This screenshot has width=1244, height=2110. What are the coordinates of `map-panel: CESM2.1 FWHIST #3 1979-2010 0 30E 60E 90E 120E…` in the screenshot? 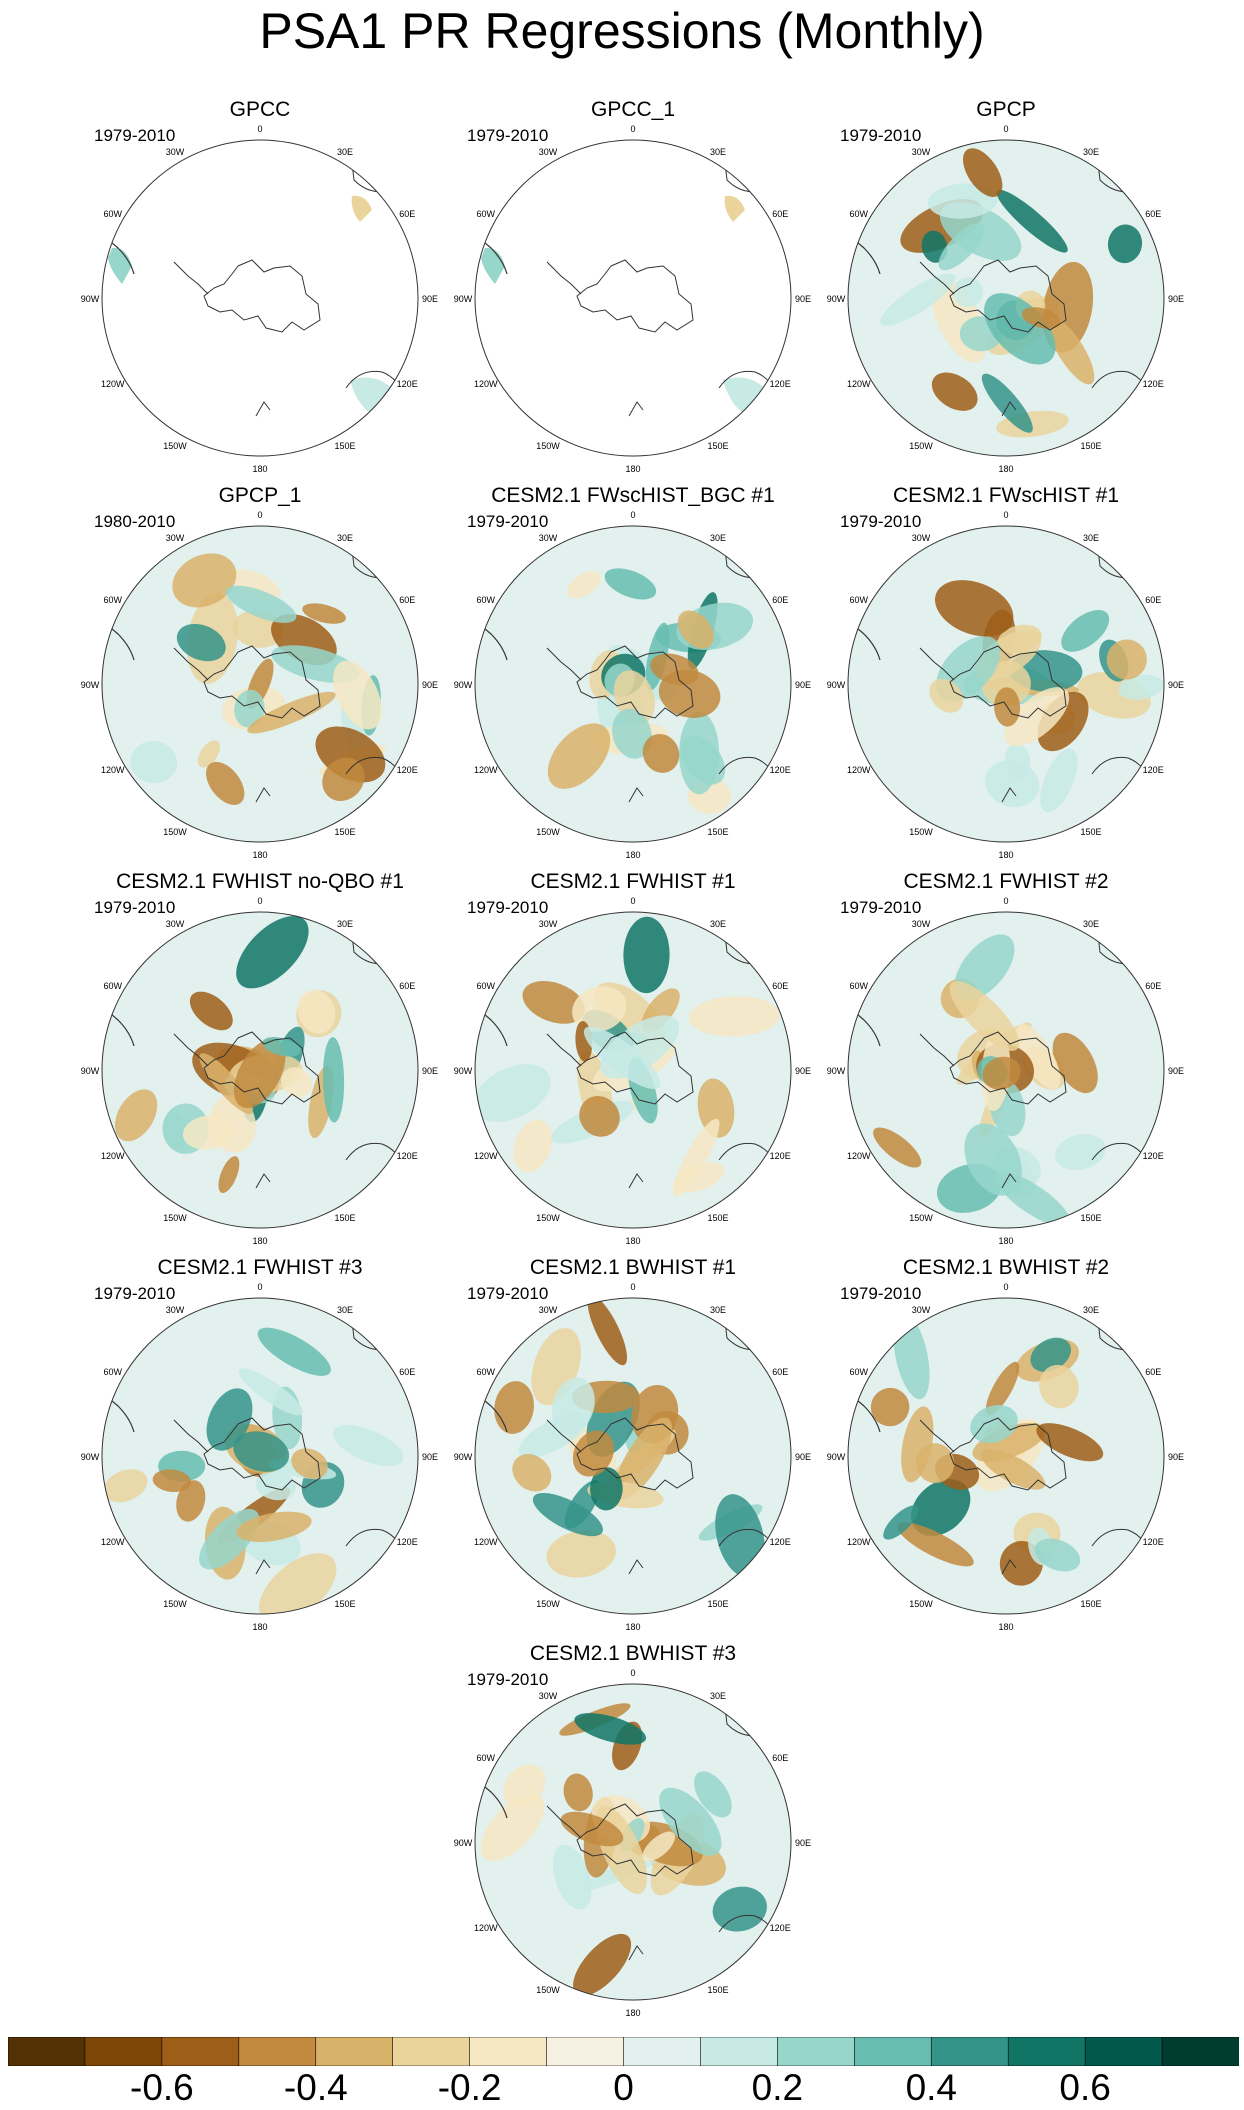 It's located at (260, 1446).